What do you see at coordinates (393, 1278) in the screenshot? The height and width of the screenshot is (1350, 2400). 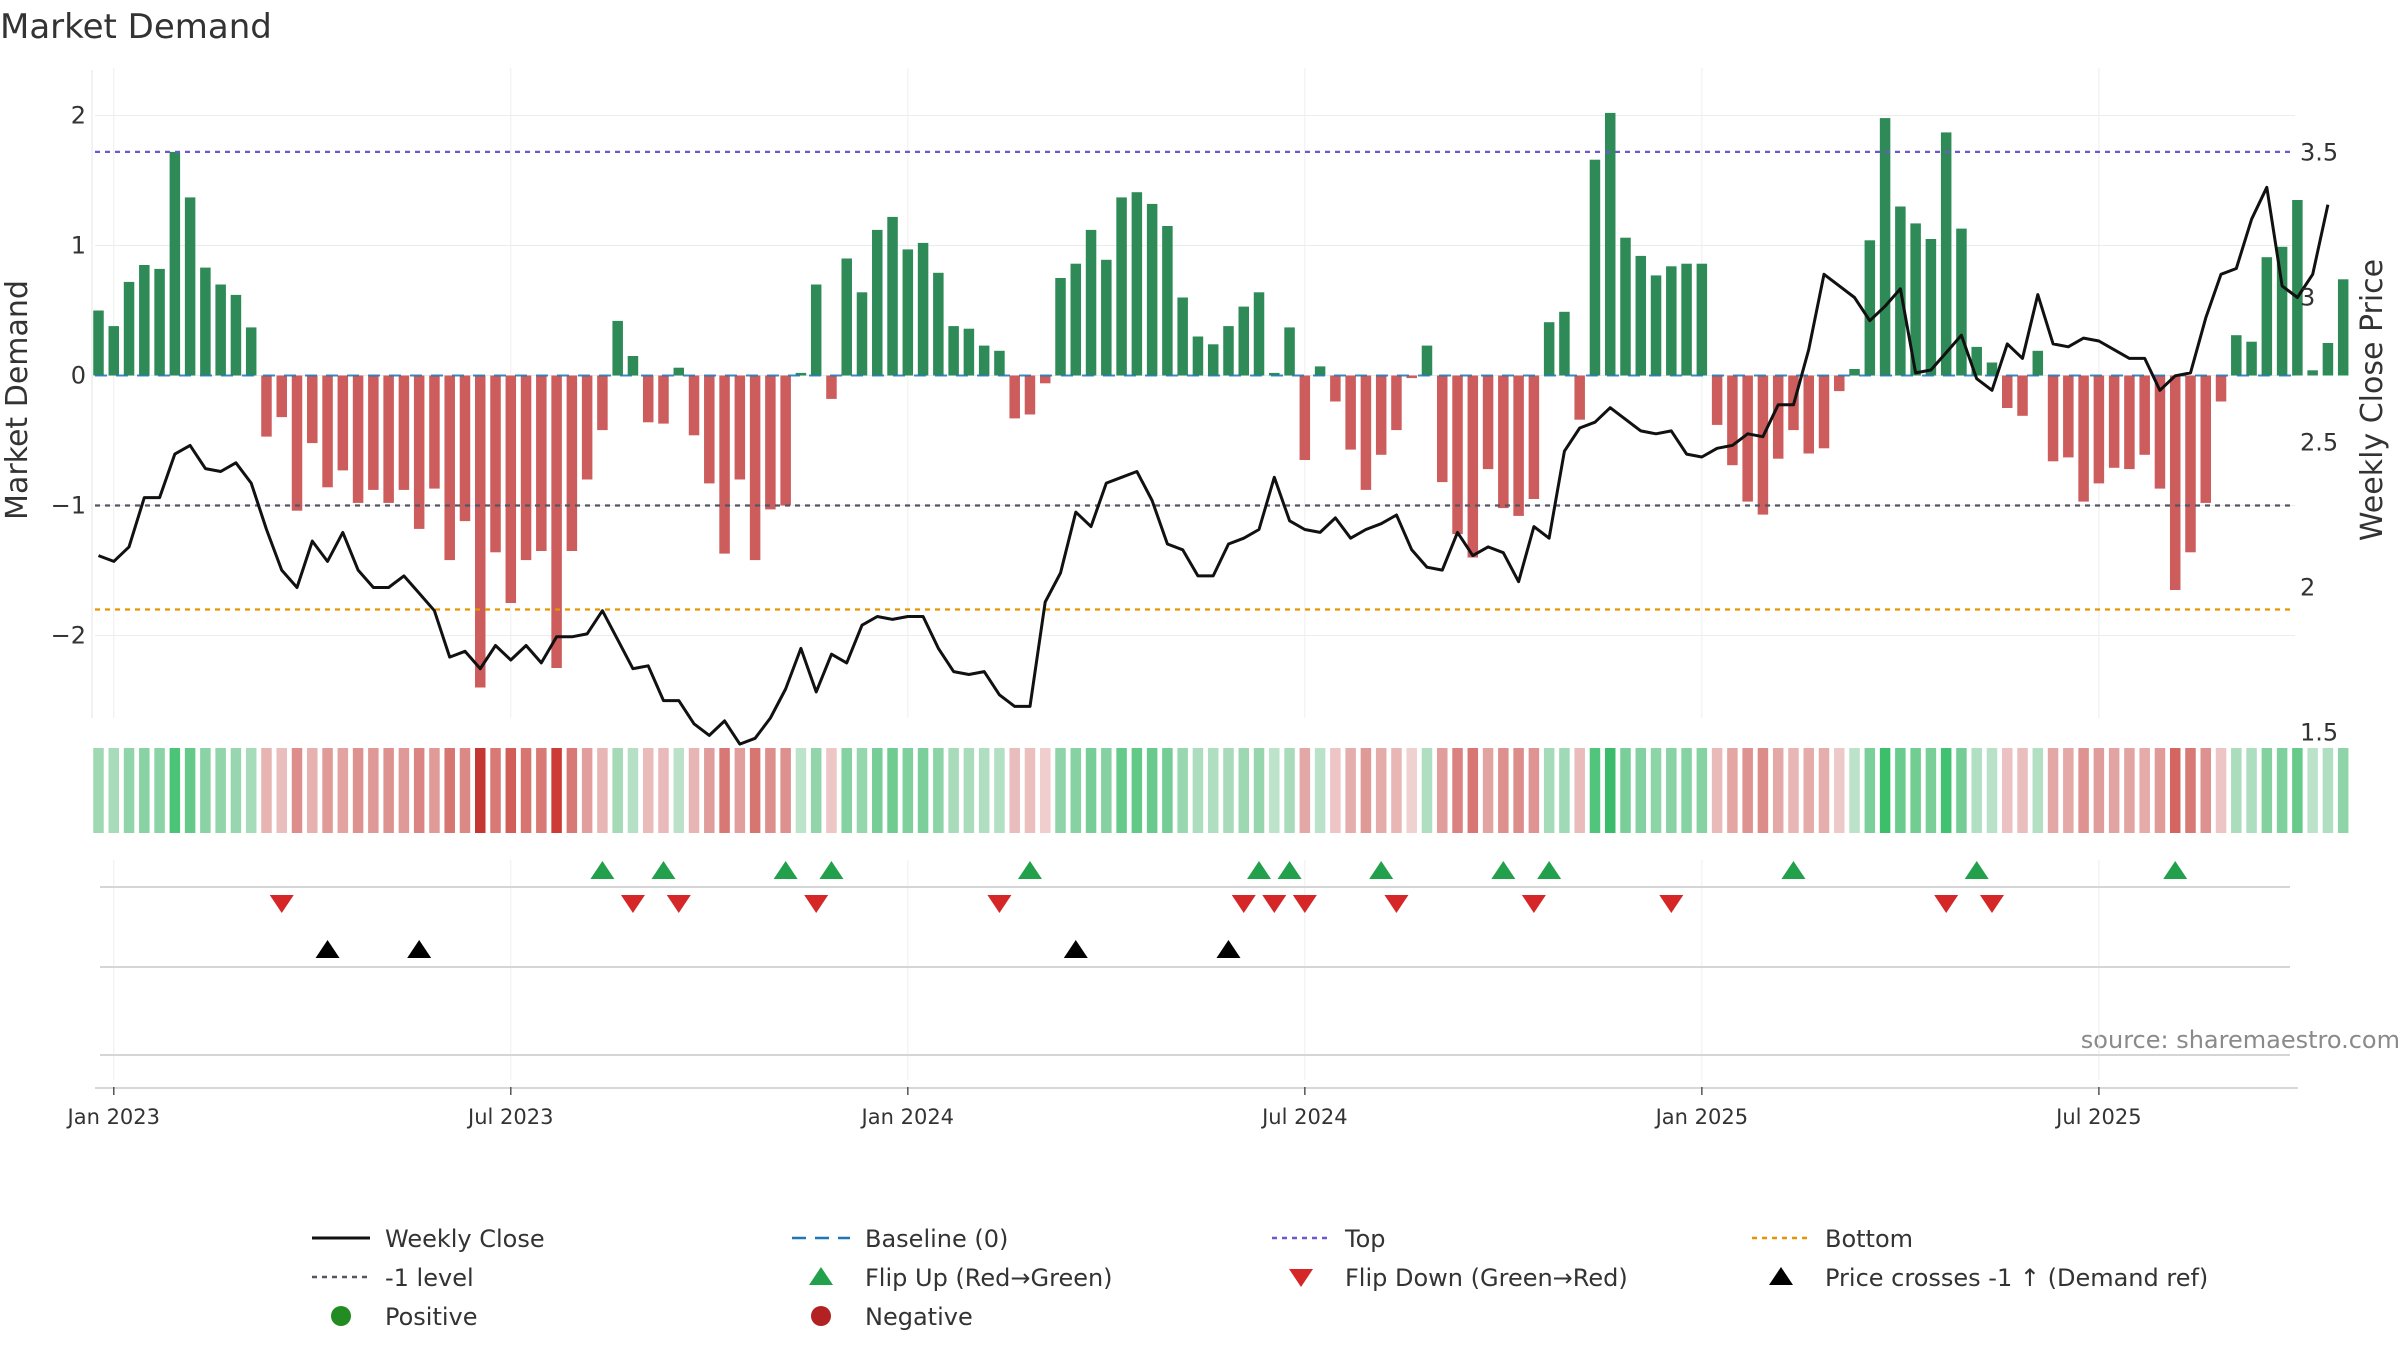 I see `legend-item-minus-one: -1 level` at bounding box center [393, 1278].